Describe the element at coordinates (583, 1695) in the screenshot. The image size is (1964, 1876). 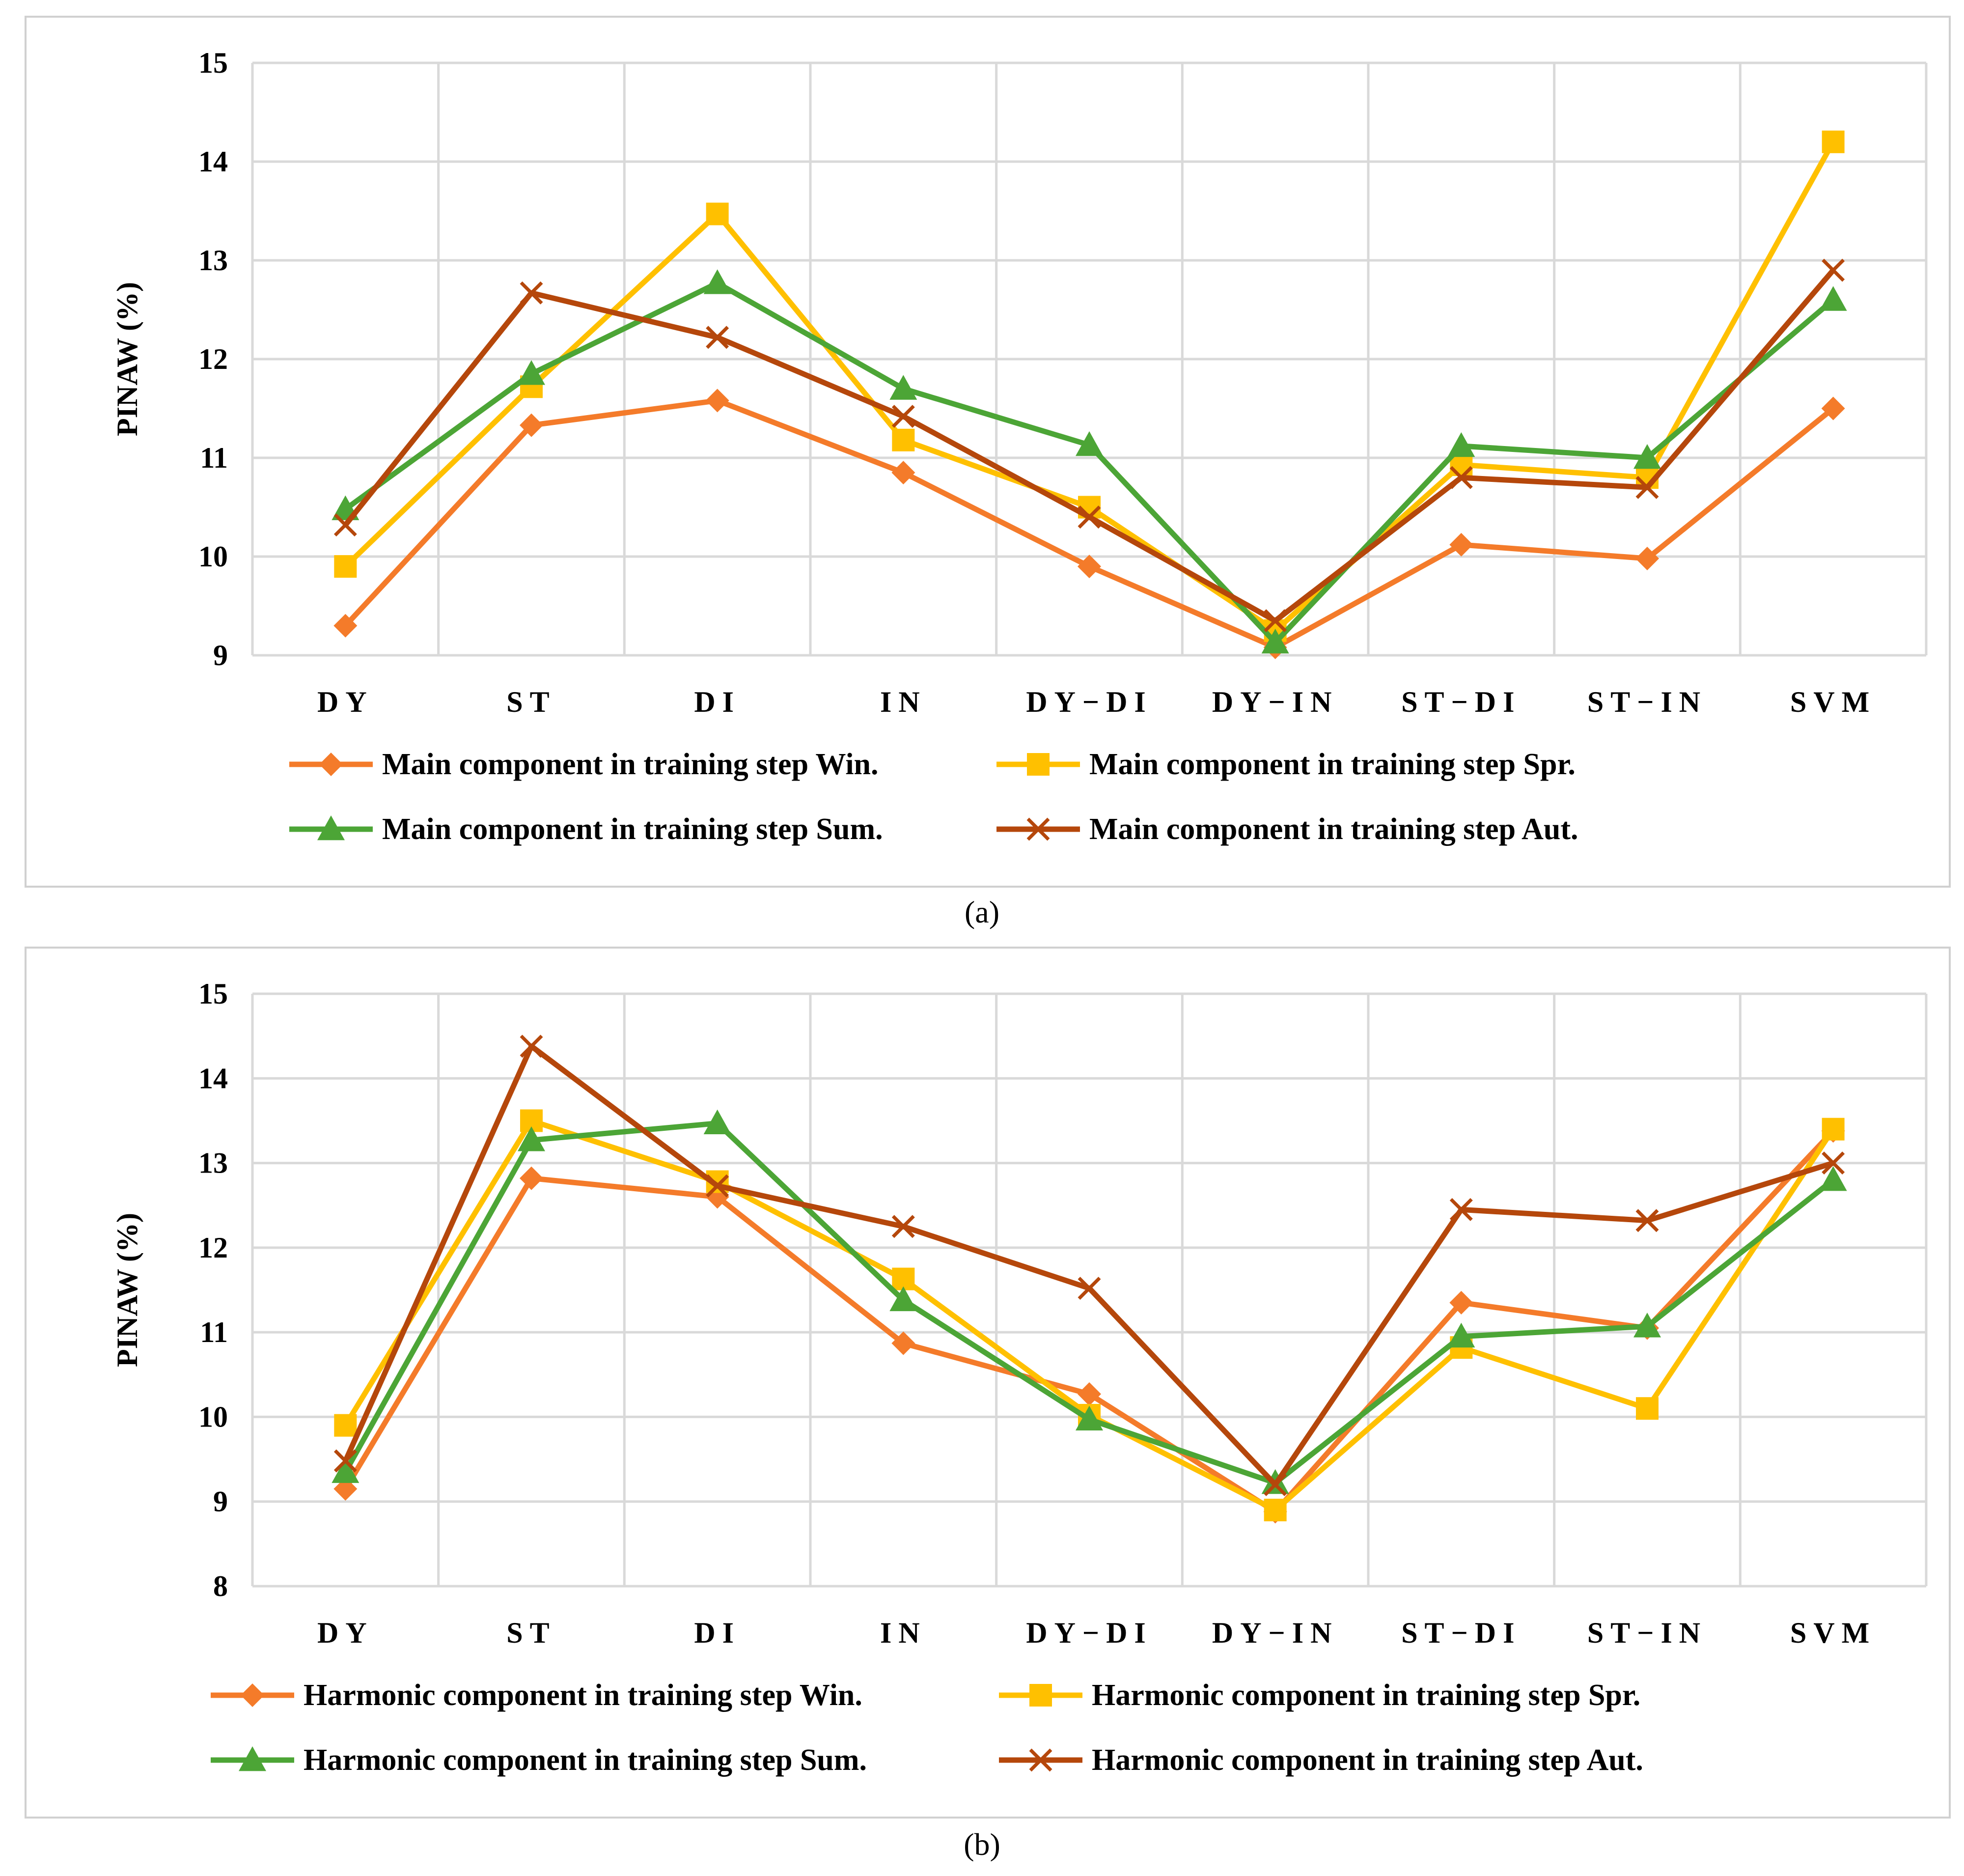
I see `legend-label: Harmonic component in training step Win.` at that location.